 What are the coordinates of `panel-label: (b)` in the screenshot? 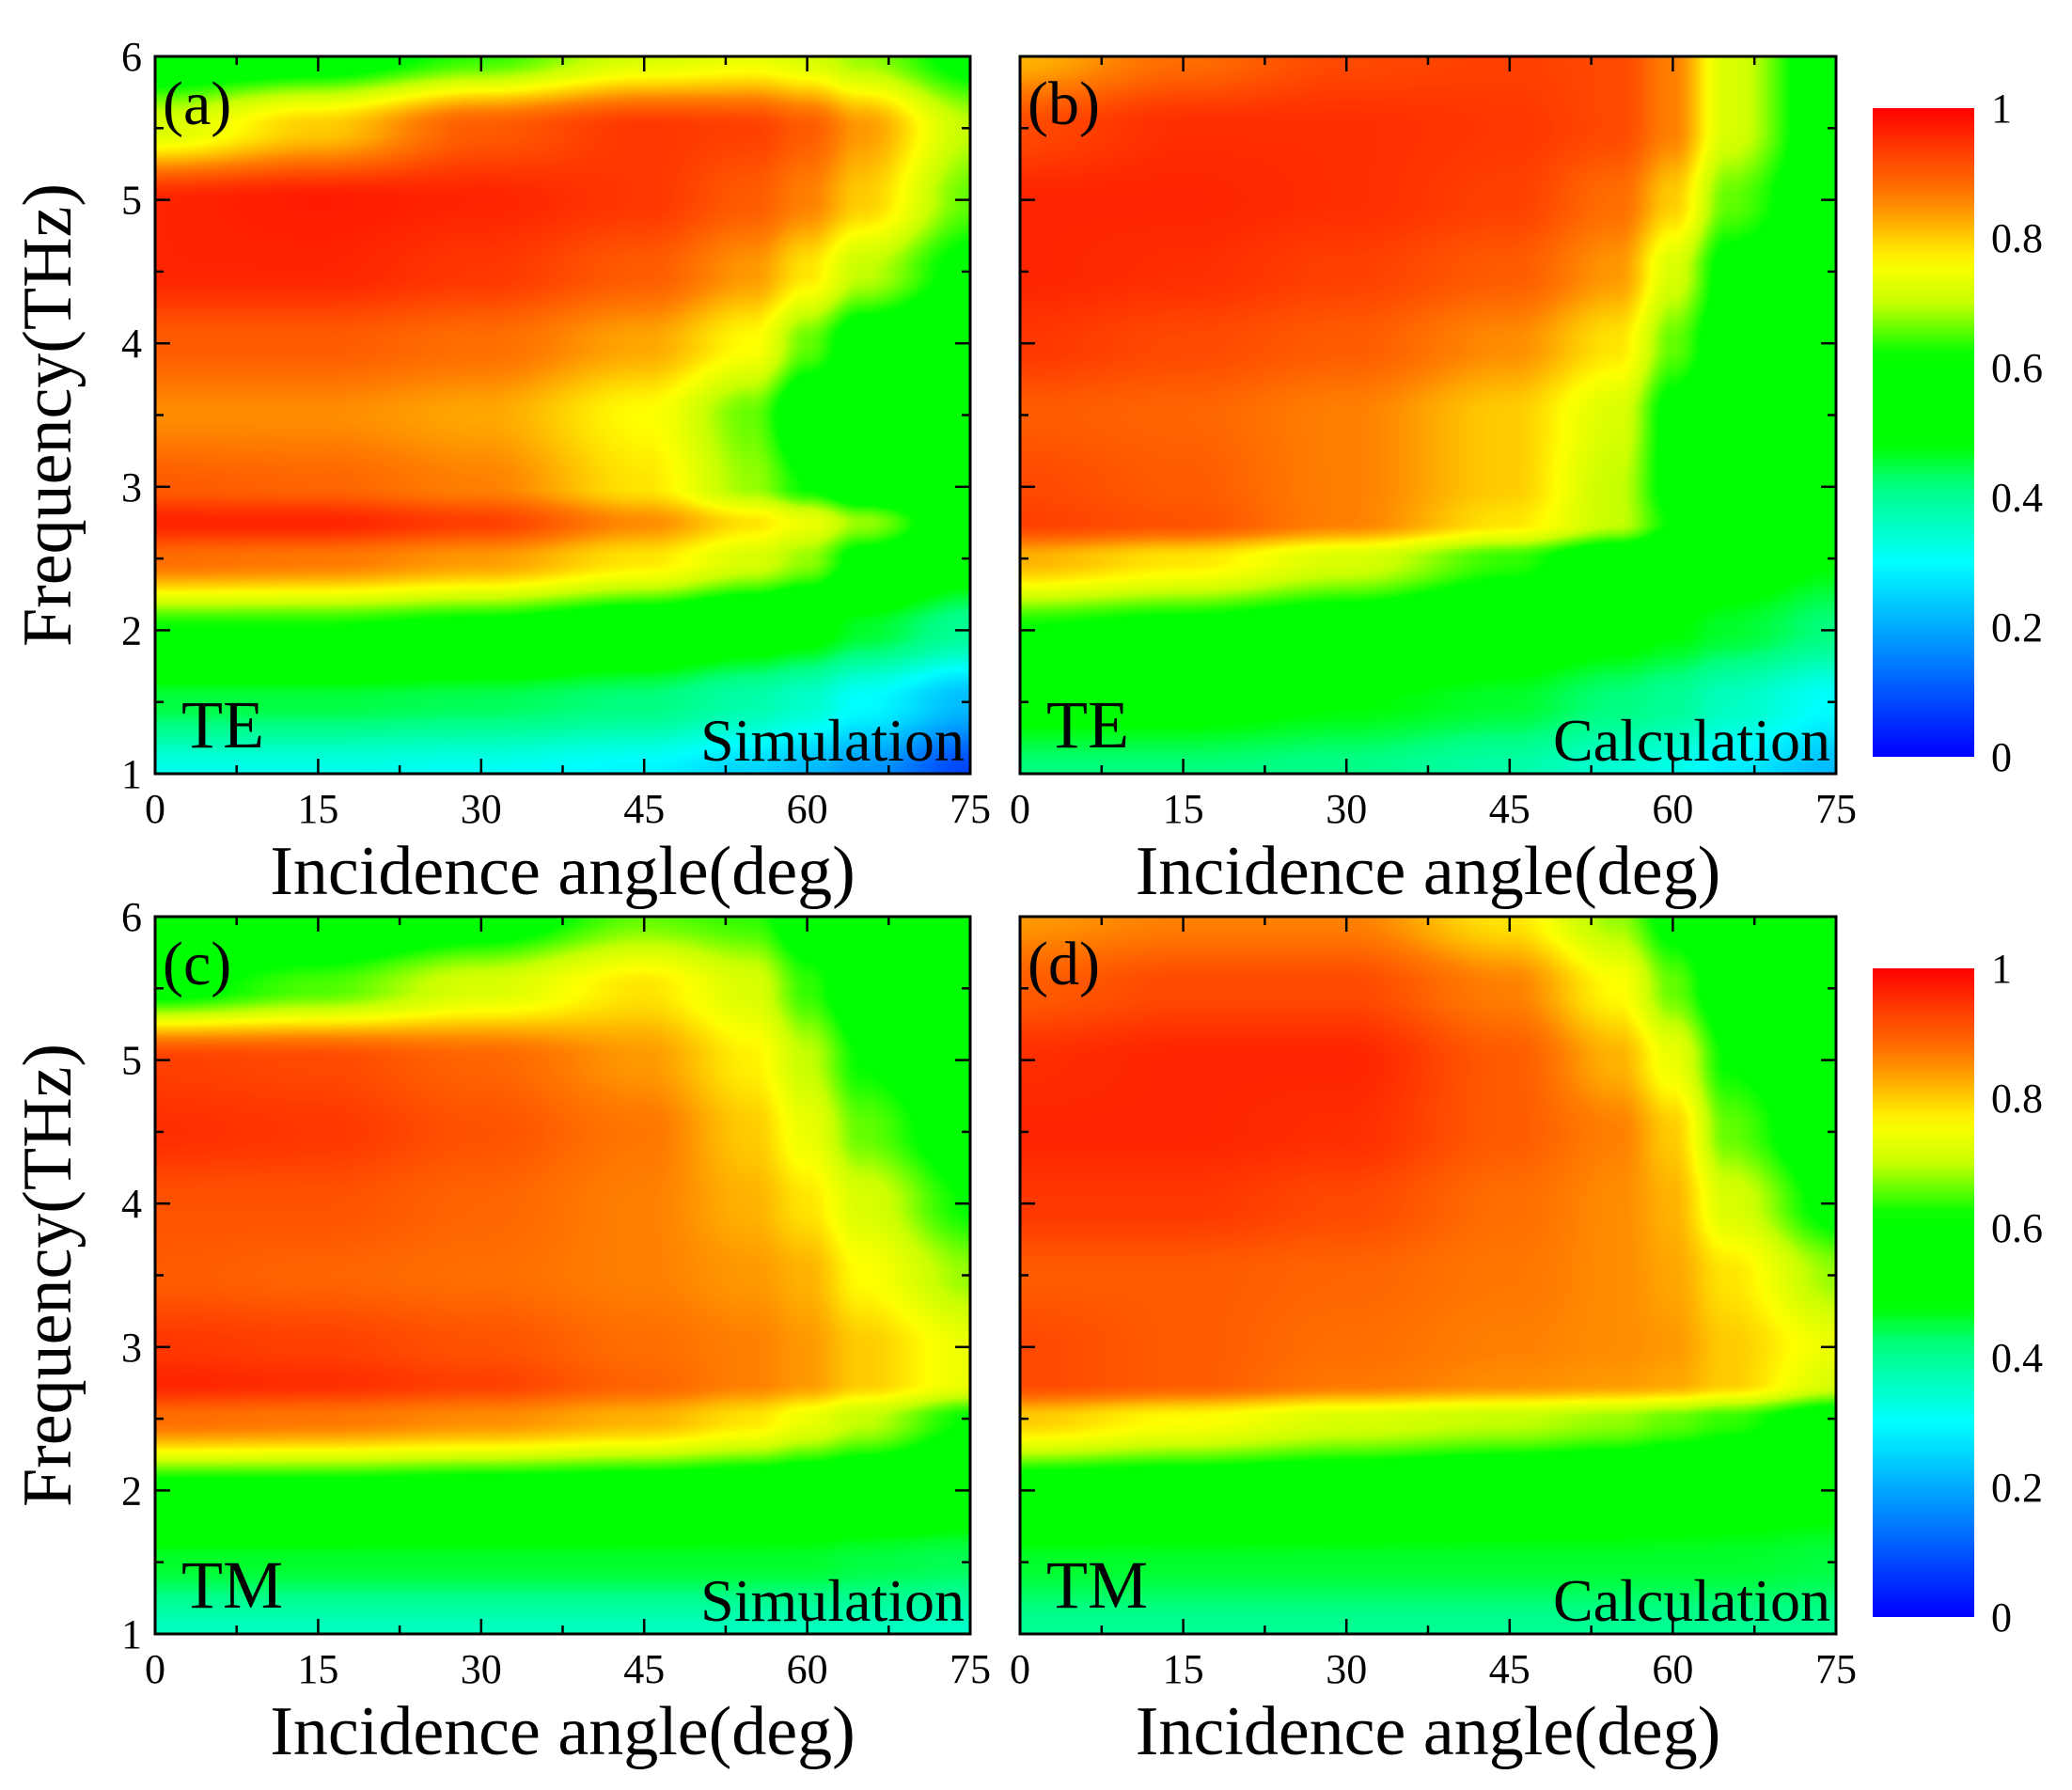 It's located at (1064, 104).